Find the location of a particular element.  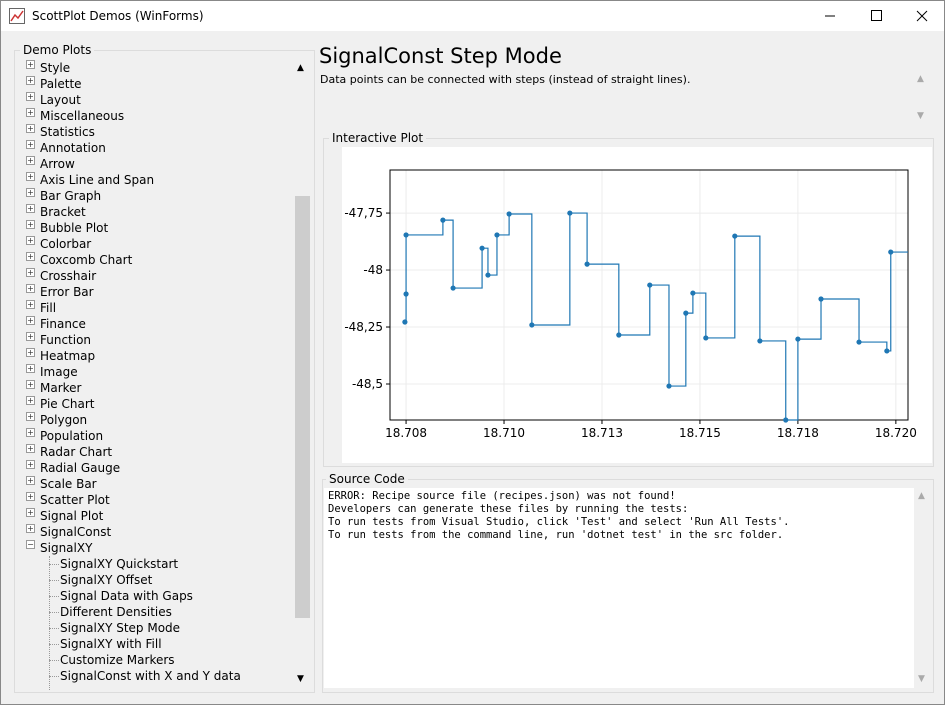

desc-scroll-up: ▲ is located at coordinates (920, 79).